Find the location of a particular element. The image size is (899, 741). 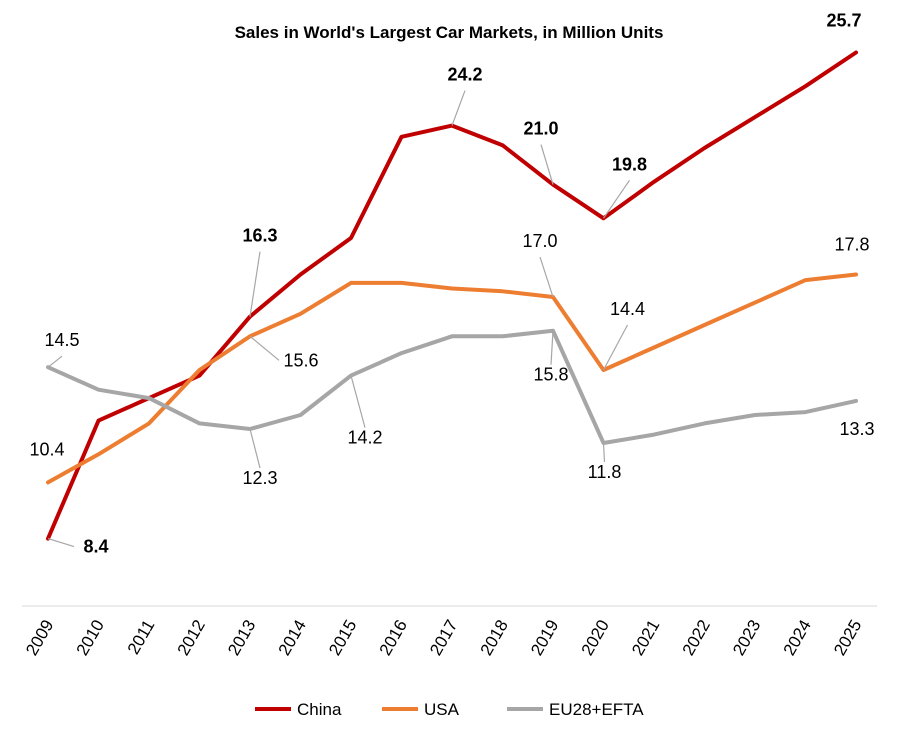

x-tick-label: 2013 is located at coordinates (241, 638).